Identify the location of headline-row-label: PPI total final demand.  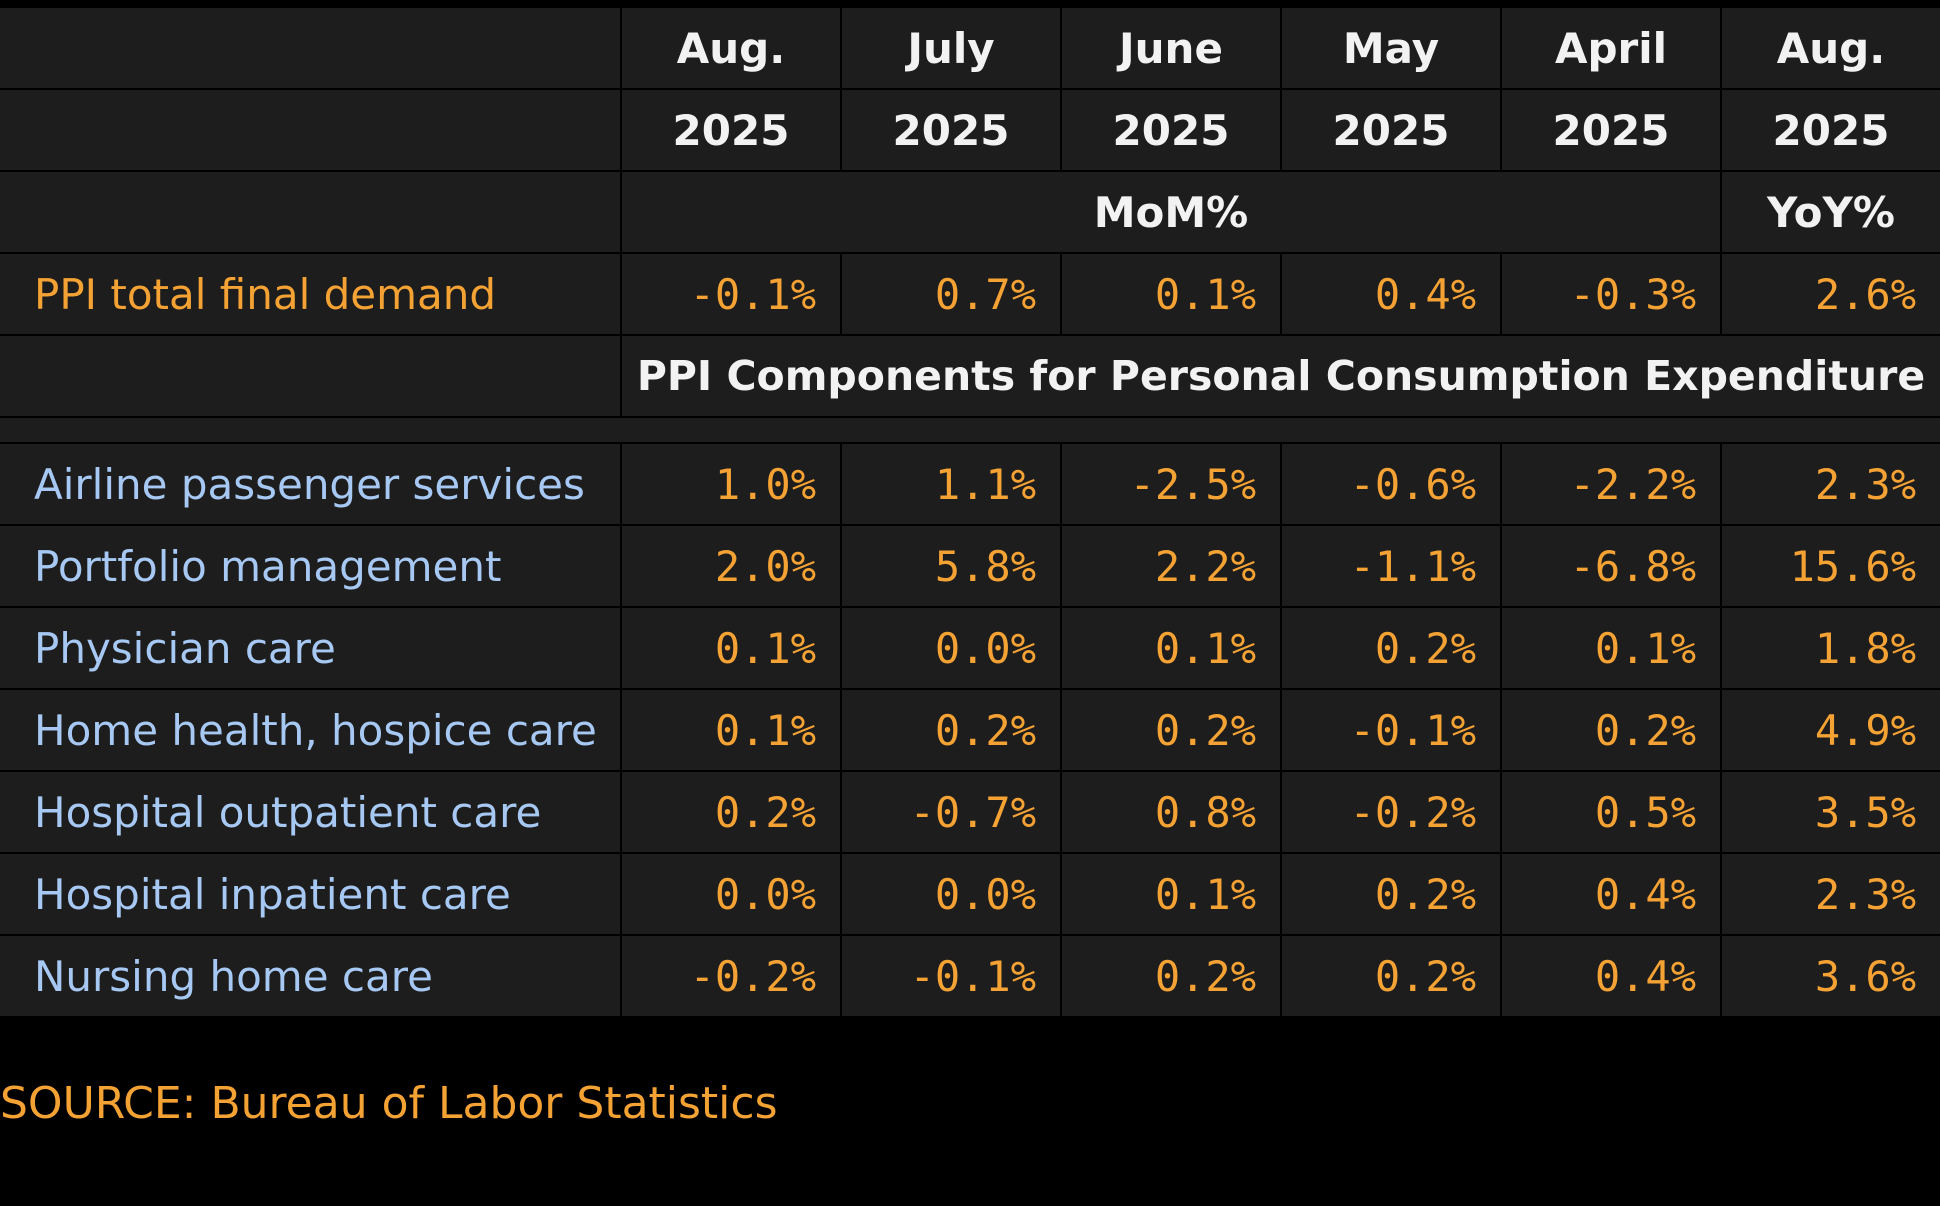
(310, 294).